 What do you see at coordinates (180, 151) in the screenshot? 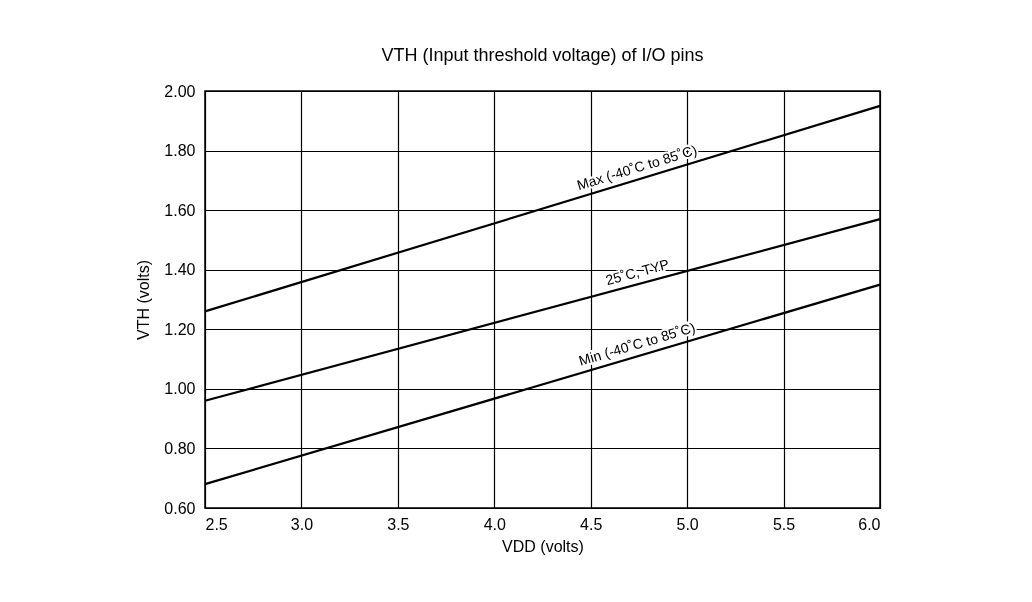
I see `y-tick-label: 1.80` at bounding box center [180, 151].